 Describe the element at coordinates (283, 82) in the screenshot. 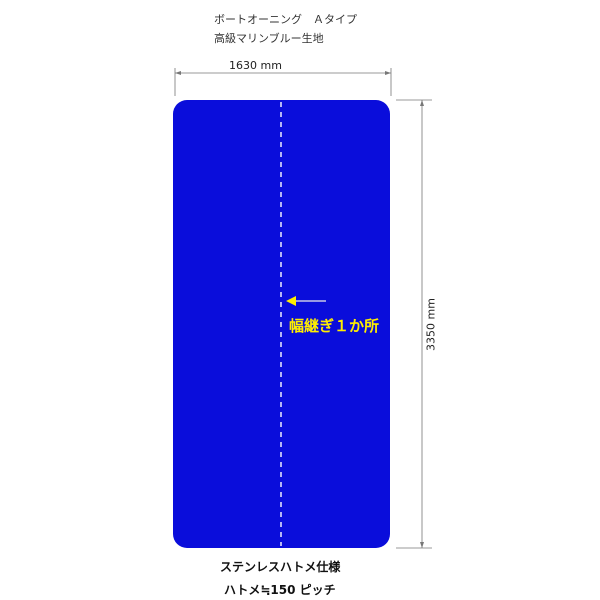

I see `width-dimension` at that location.